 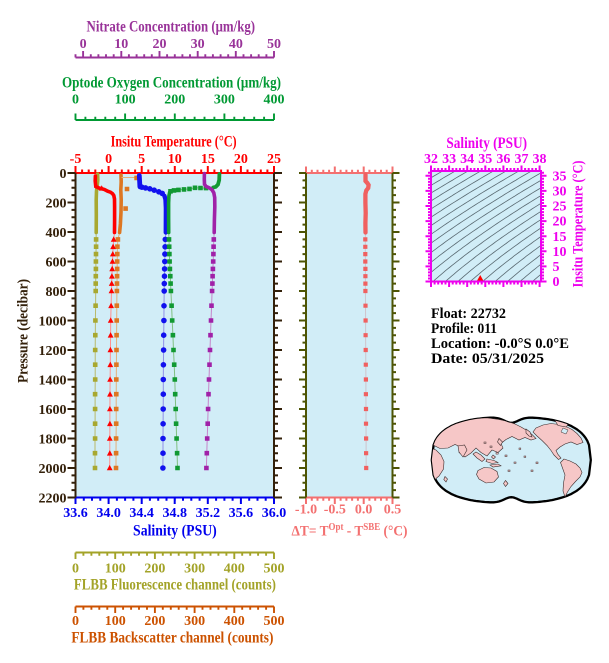 I want to click on svg-text: 0.5, so click(x=393, y=510).